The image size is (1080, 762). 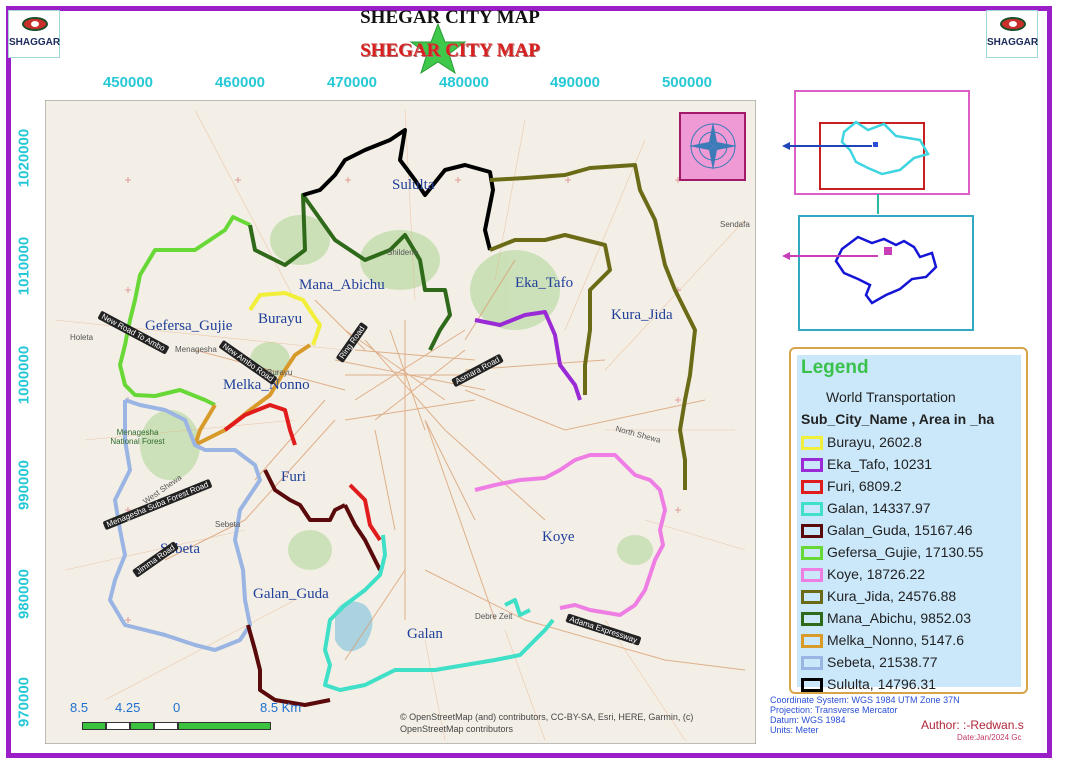 I want to click on place-label: Holeta, so click(x=82, y=337).